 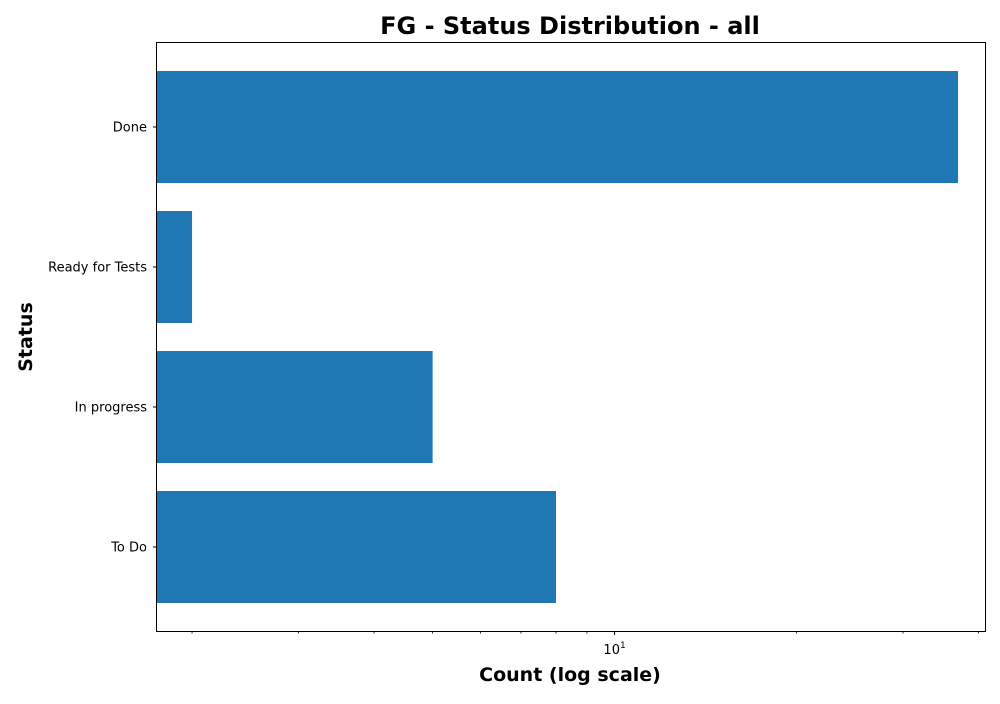 What do you see at coordinates (26, 337) in the screenshot?
I see `y-axis-title: Status` at bounding box center [26, 337].